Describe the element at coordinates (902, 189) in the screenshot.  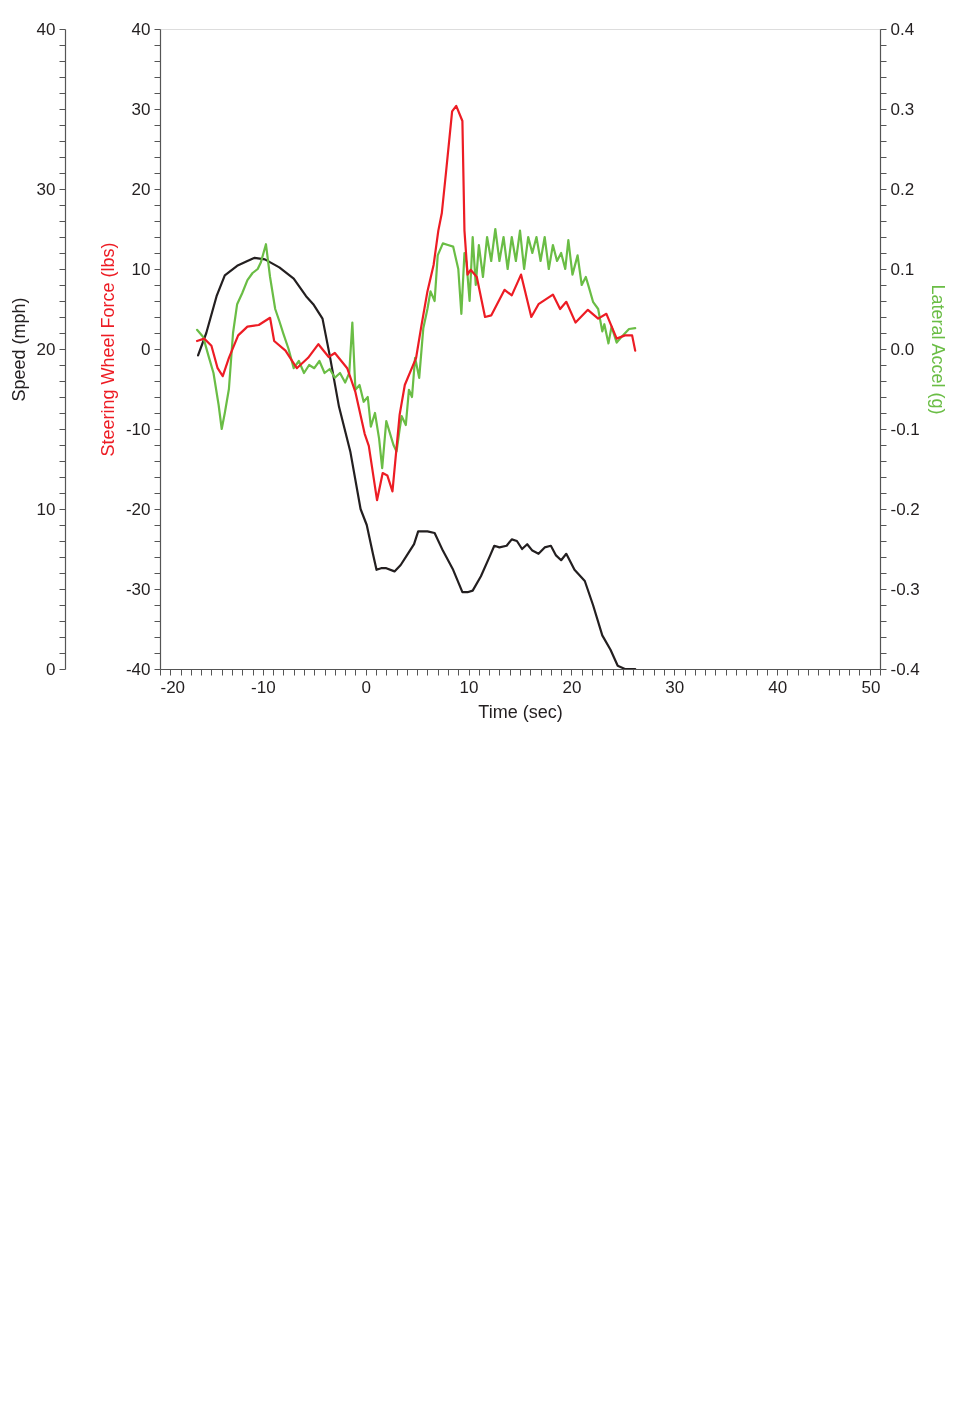
I see `y3-tick-label: 0.2` at that location.